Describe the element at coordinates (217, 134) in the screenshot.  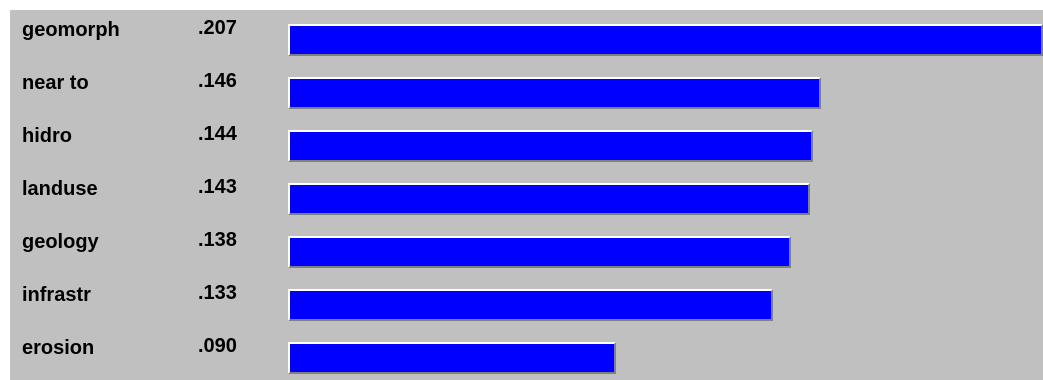
I see `value-label: .144` at that location.